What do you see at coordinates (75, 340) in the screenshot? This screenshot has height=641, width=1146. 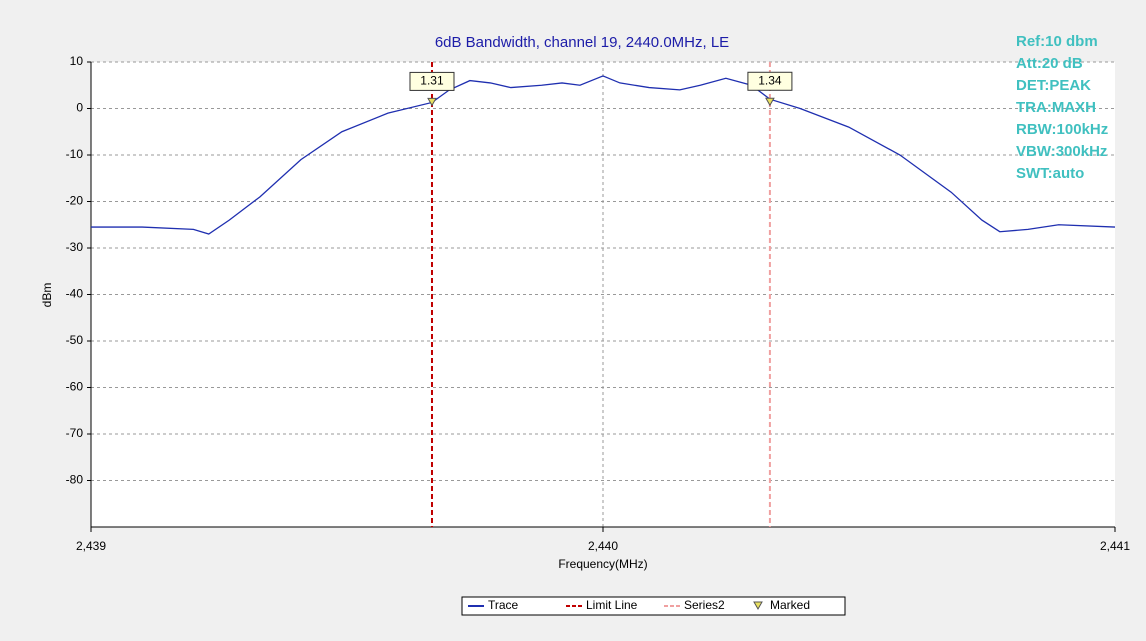 I see `y-tick-label: -50` at bounding box center [75, 340].